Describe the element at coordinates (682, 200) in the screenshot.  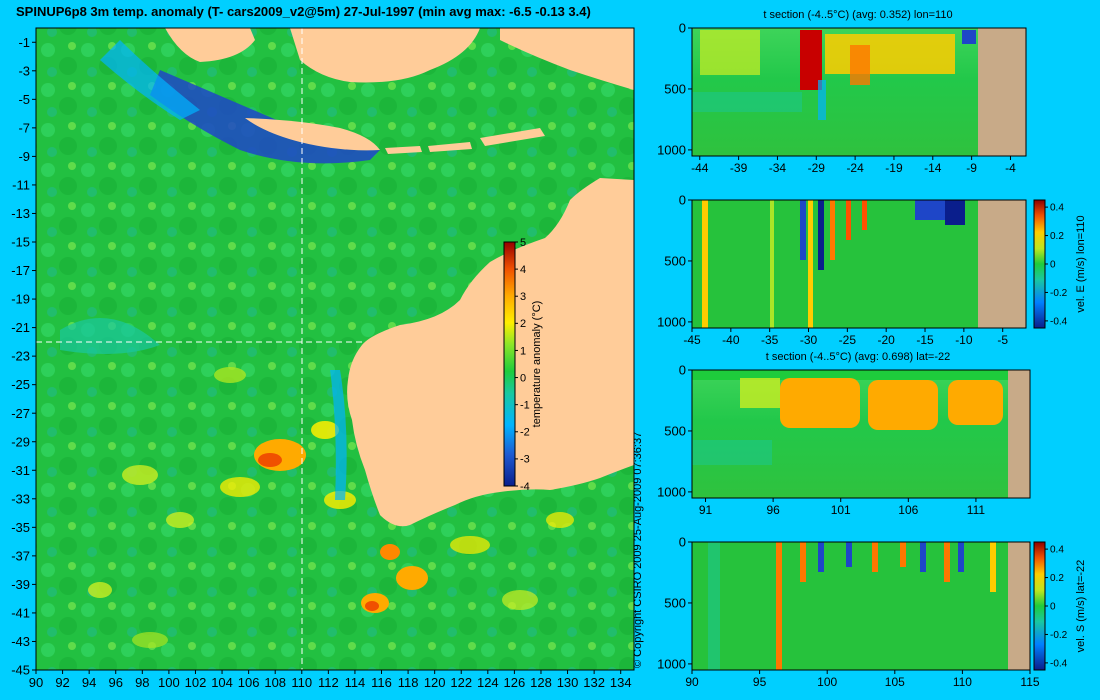
I see `section-2-y-tick-label: 0` at that location.